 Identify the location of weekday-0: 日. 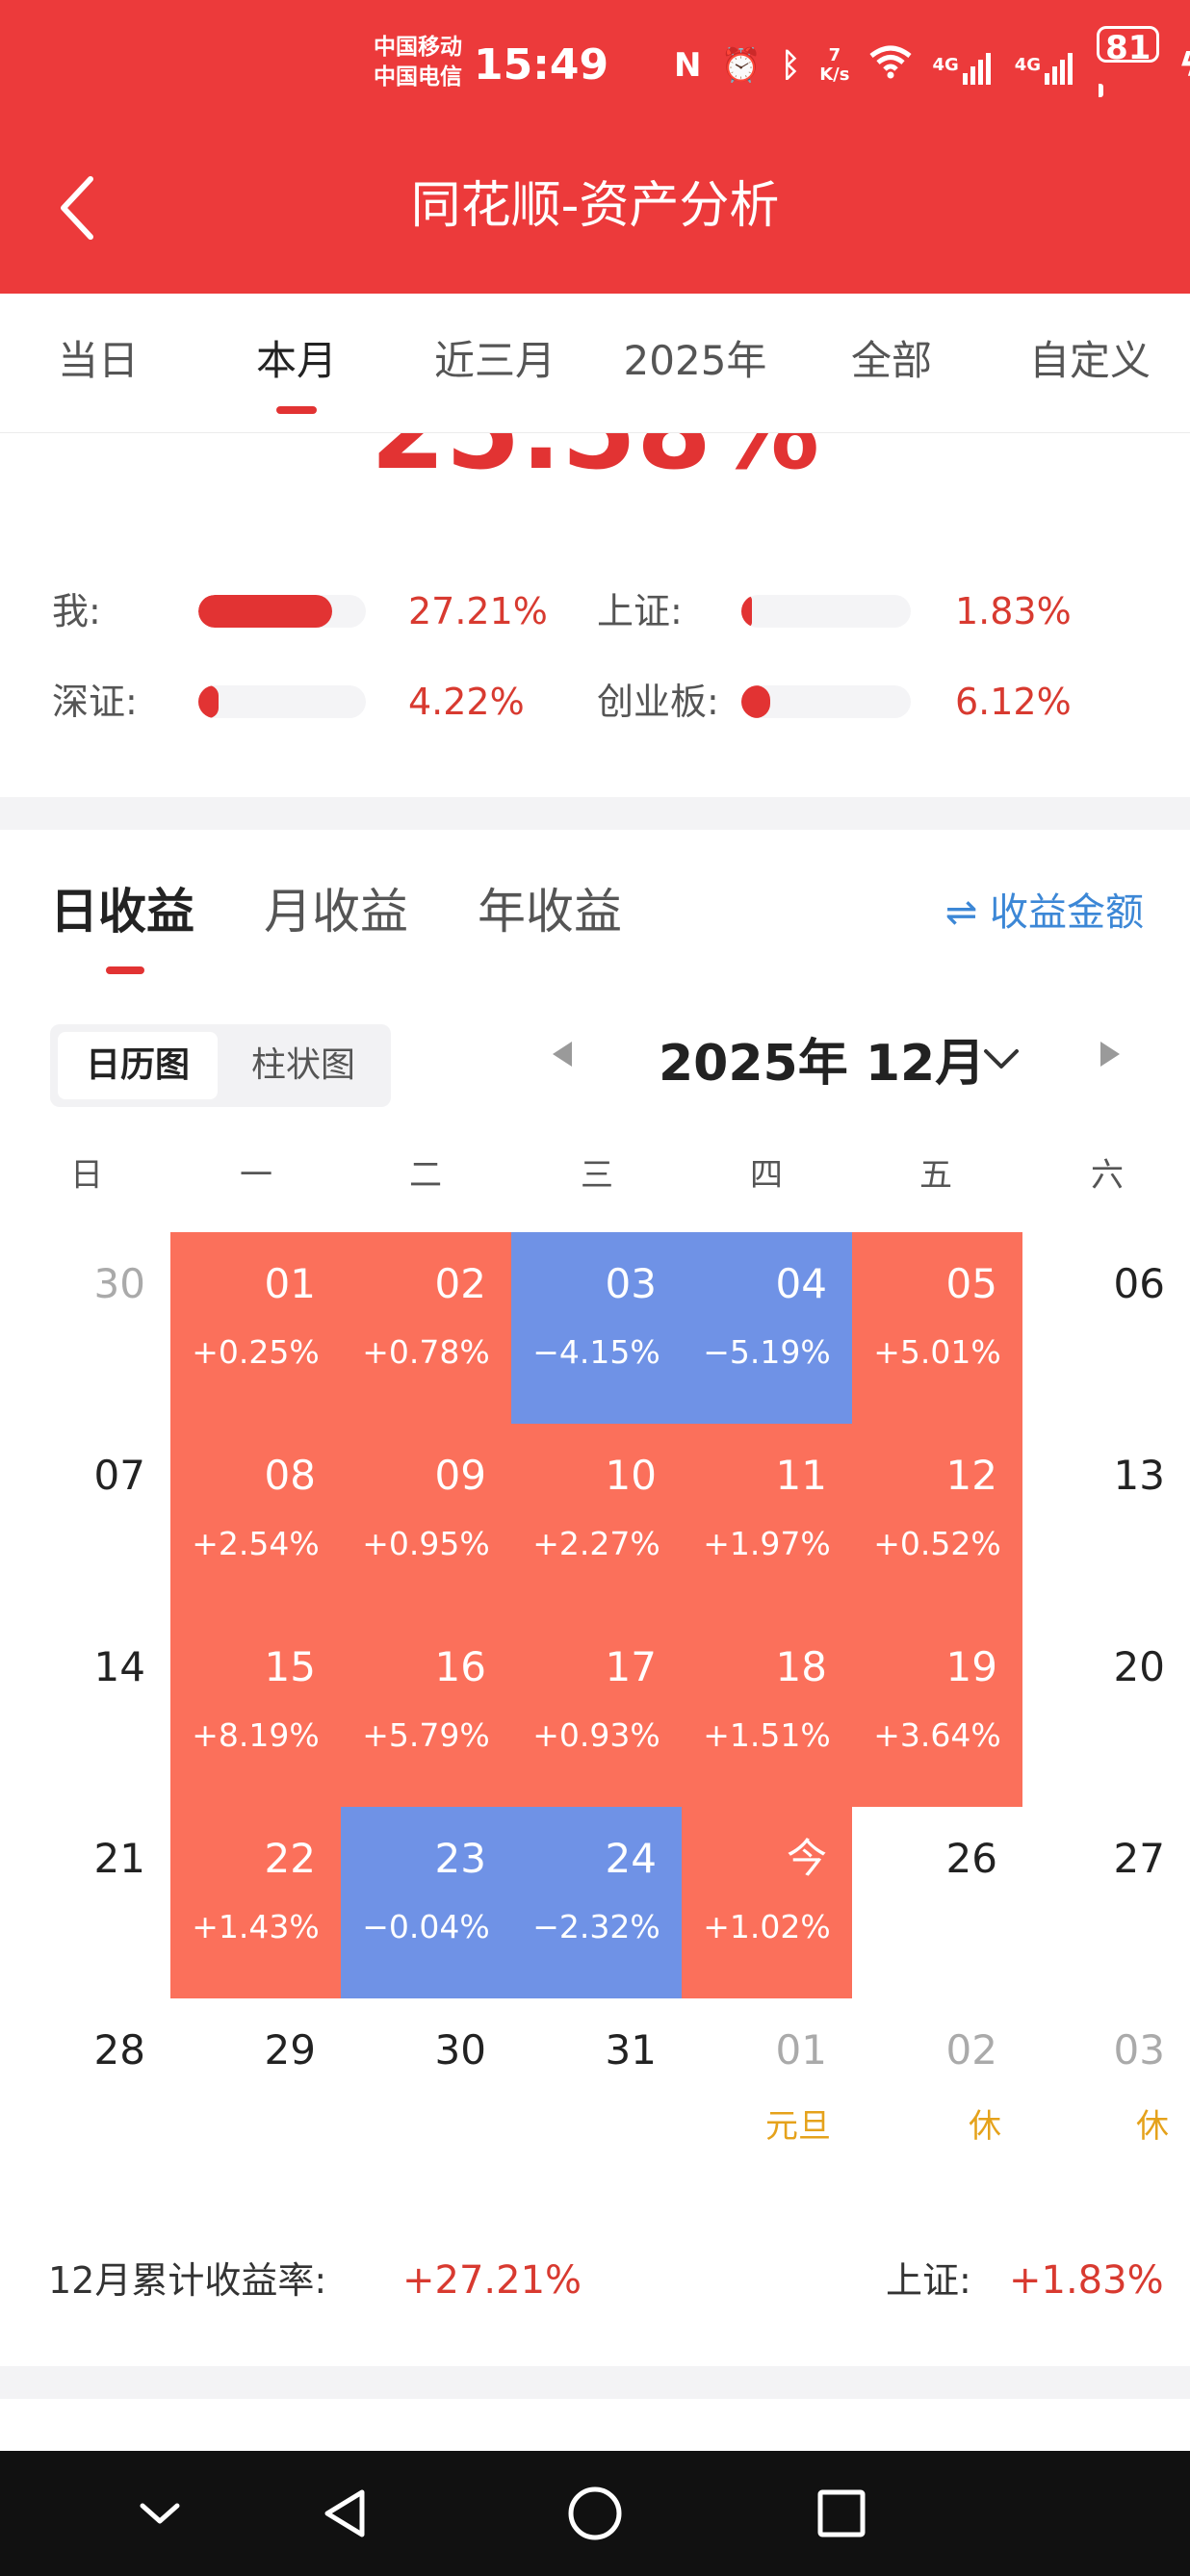
(87, 1175).